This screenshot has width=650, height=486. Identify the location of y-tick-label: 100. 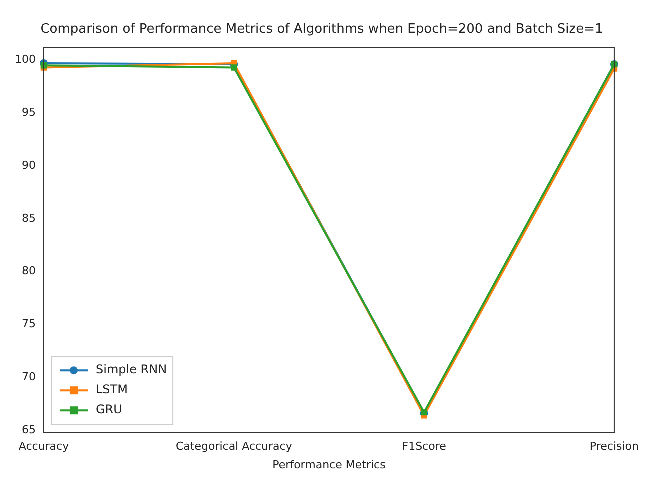
(25, 59).